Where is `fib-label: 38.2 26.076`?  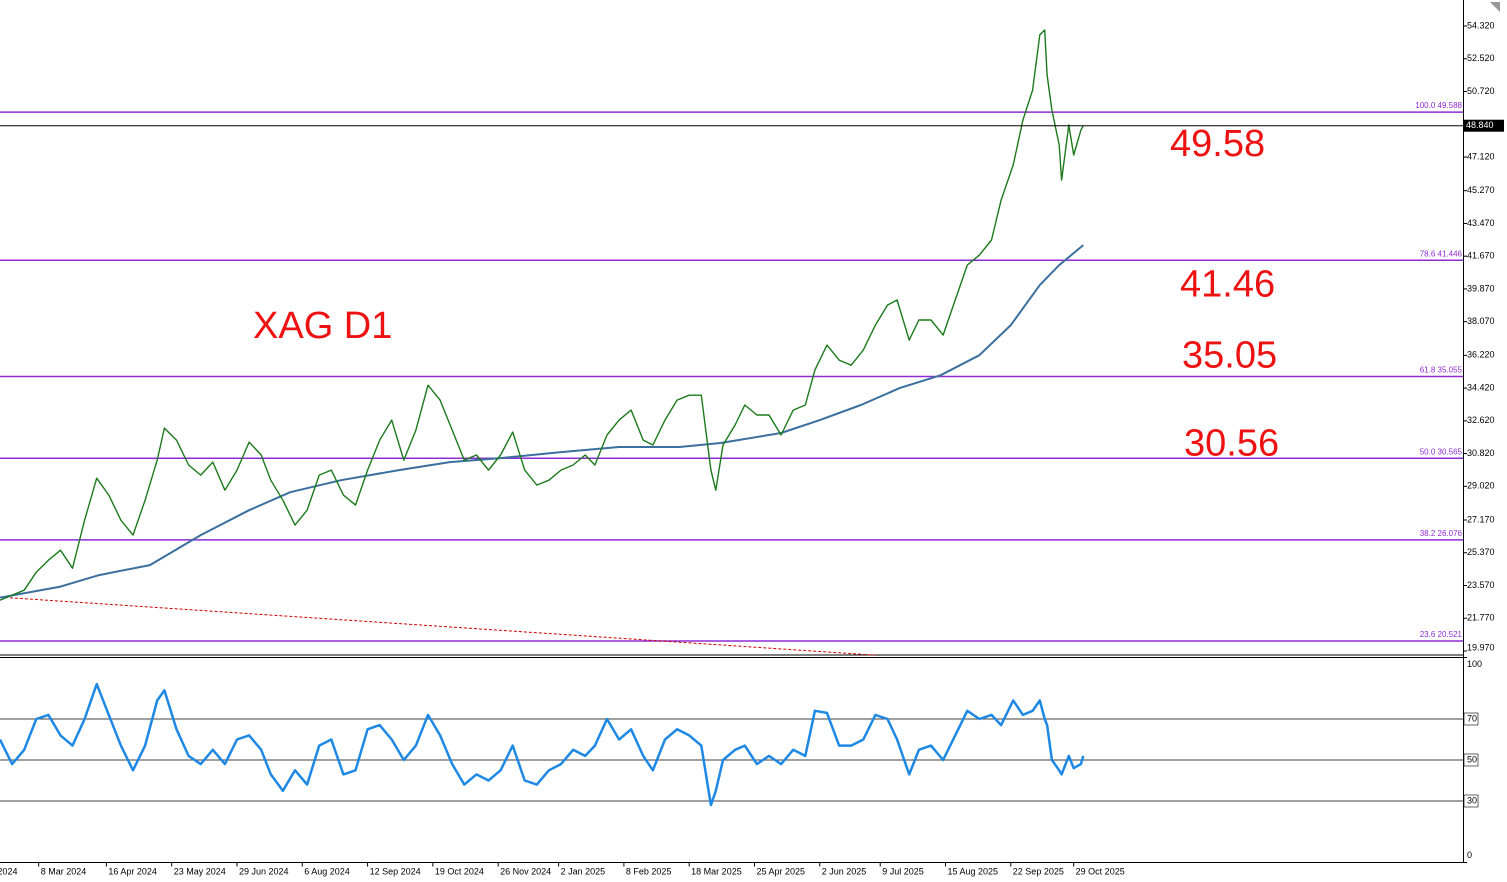 fib-label: 38.2 26.076 is located at coordinates (1441, 533).